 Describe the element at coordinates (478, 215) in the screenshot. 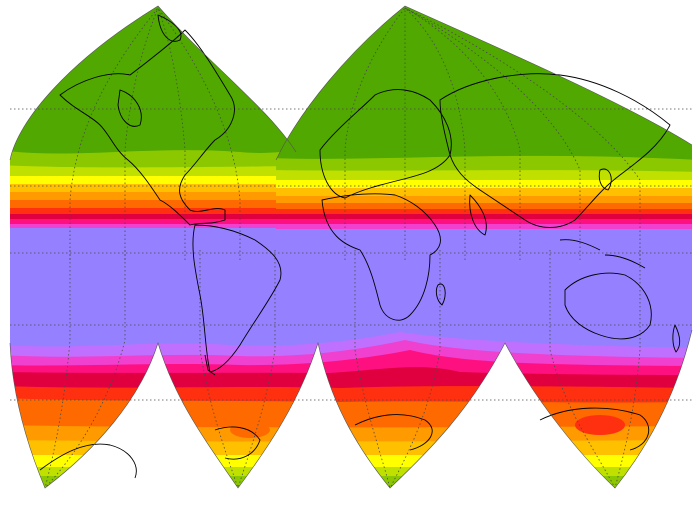

I see `india-coast` at that location.